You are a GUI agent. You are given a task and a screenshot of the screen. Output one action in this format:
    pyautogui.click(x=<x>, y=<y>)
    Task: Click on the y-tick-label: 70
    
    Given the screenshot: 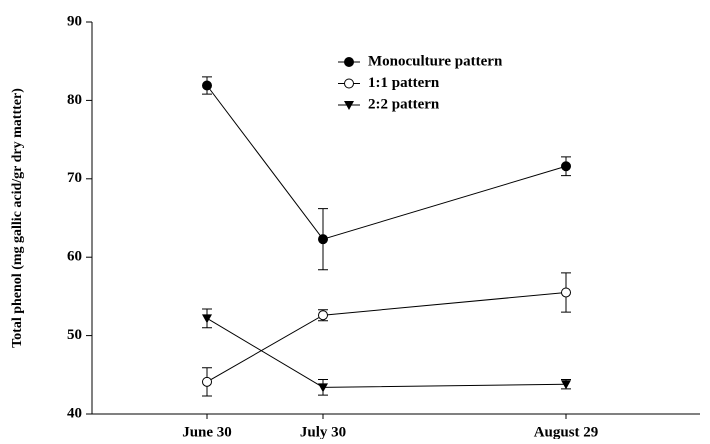 What is the action you would take?
    pyautogui.click(x=74, y=178)
    